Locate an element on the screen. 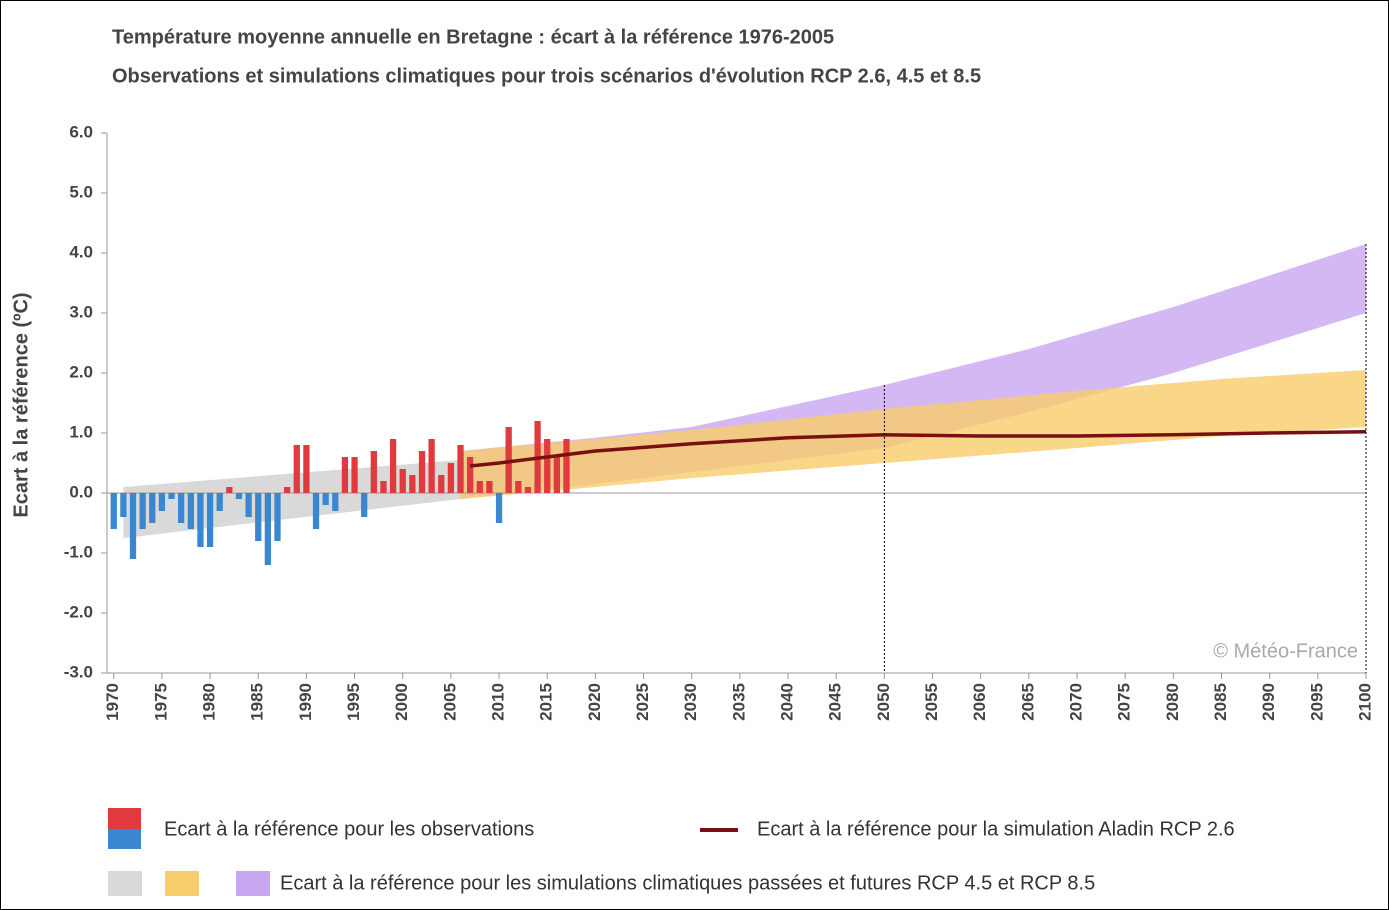 Image resolution: width=1389 pixels, height=910 pixels. x-tick-label: 2030 is located at coordinates (690, 702).